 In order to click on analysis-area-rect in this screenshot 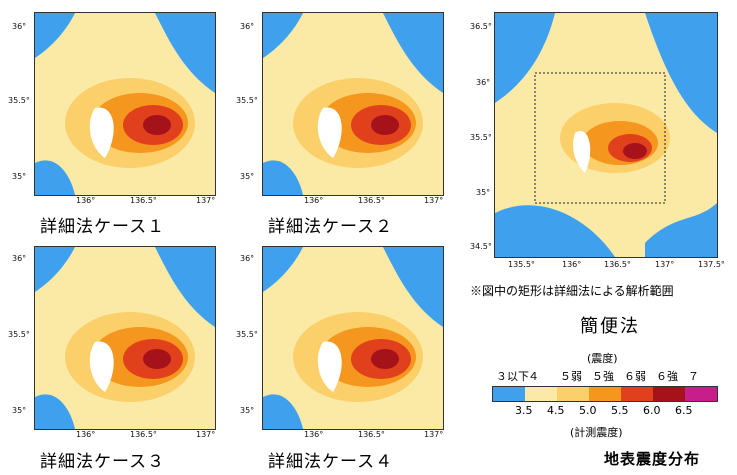, I will do `click(600, 138)`.